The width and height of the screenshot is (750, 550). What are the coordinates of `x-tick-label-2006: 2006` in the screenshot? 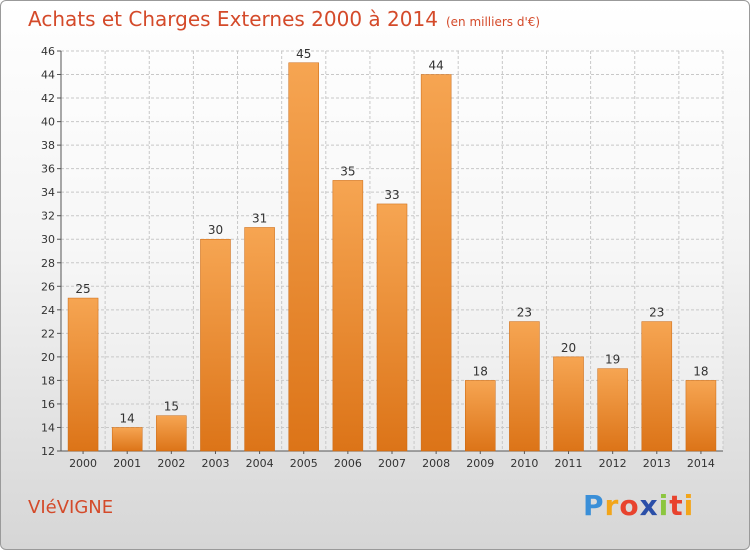 It's located at (348, 463).